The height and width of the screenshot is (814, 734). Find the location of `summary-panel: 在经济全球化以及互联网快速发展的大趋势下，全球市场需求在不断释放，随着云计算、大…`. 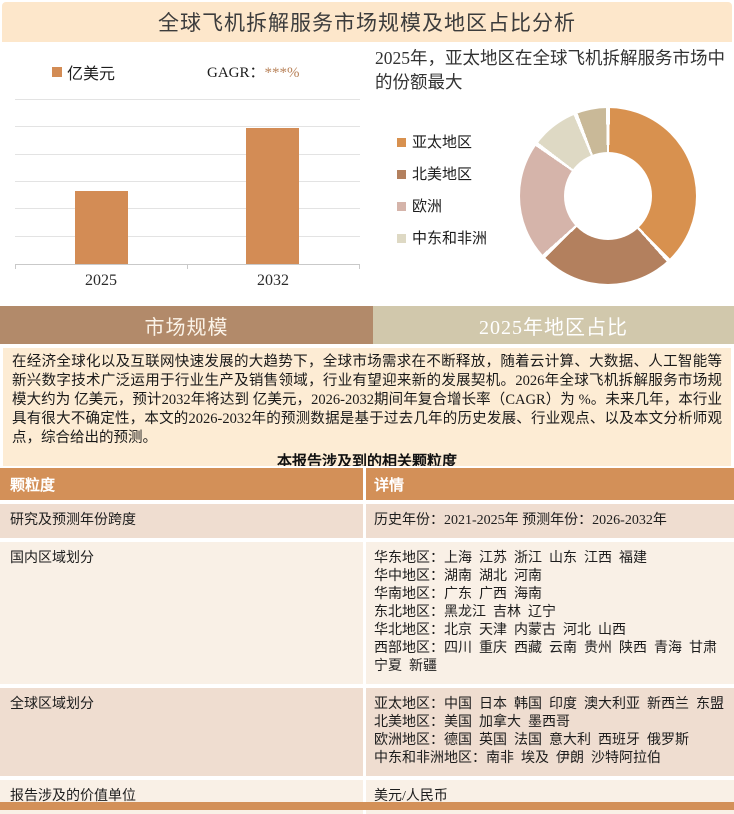

summary-panel: 在经济全球化以及互联网快速发展的大趋势下，全球市场需求在不断释放，随着云计算、大… is located at coordinates (367, 407).